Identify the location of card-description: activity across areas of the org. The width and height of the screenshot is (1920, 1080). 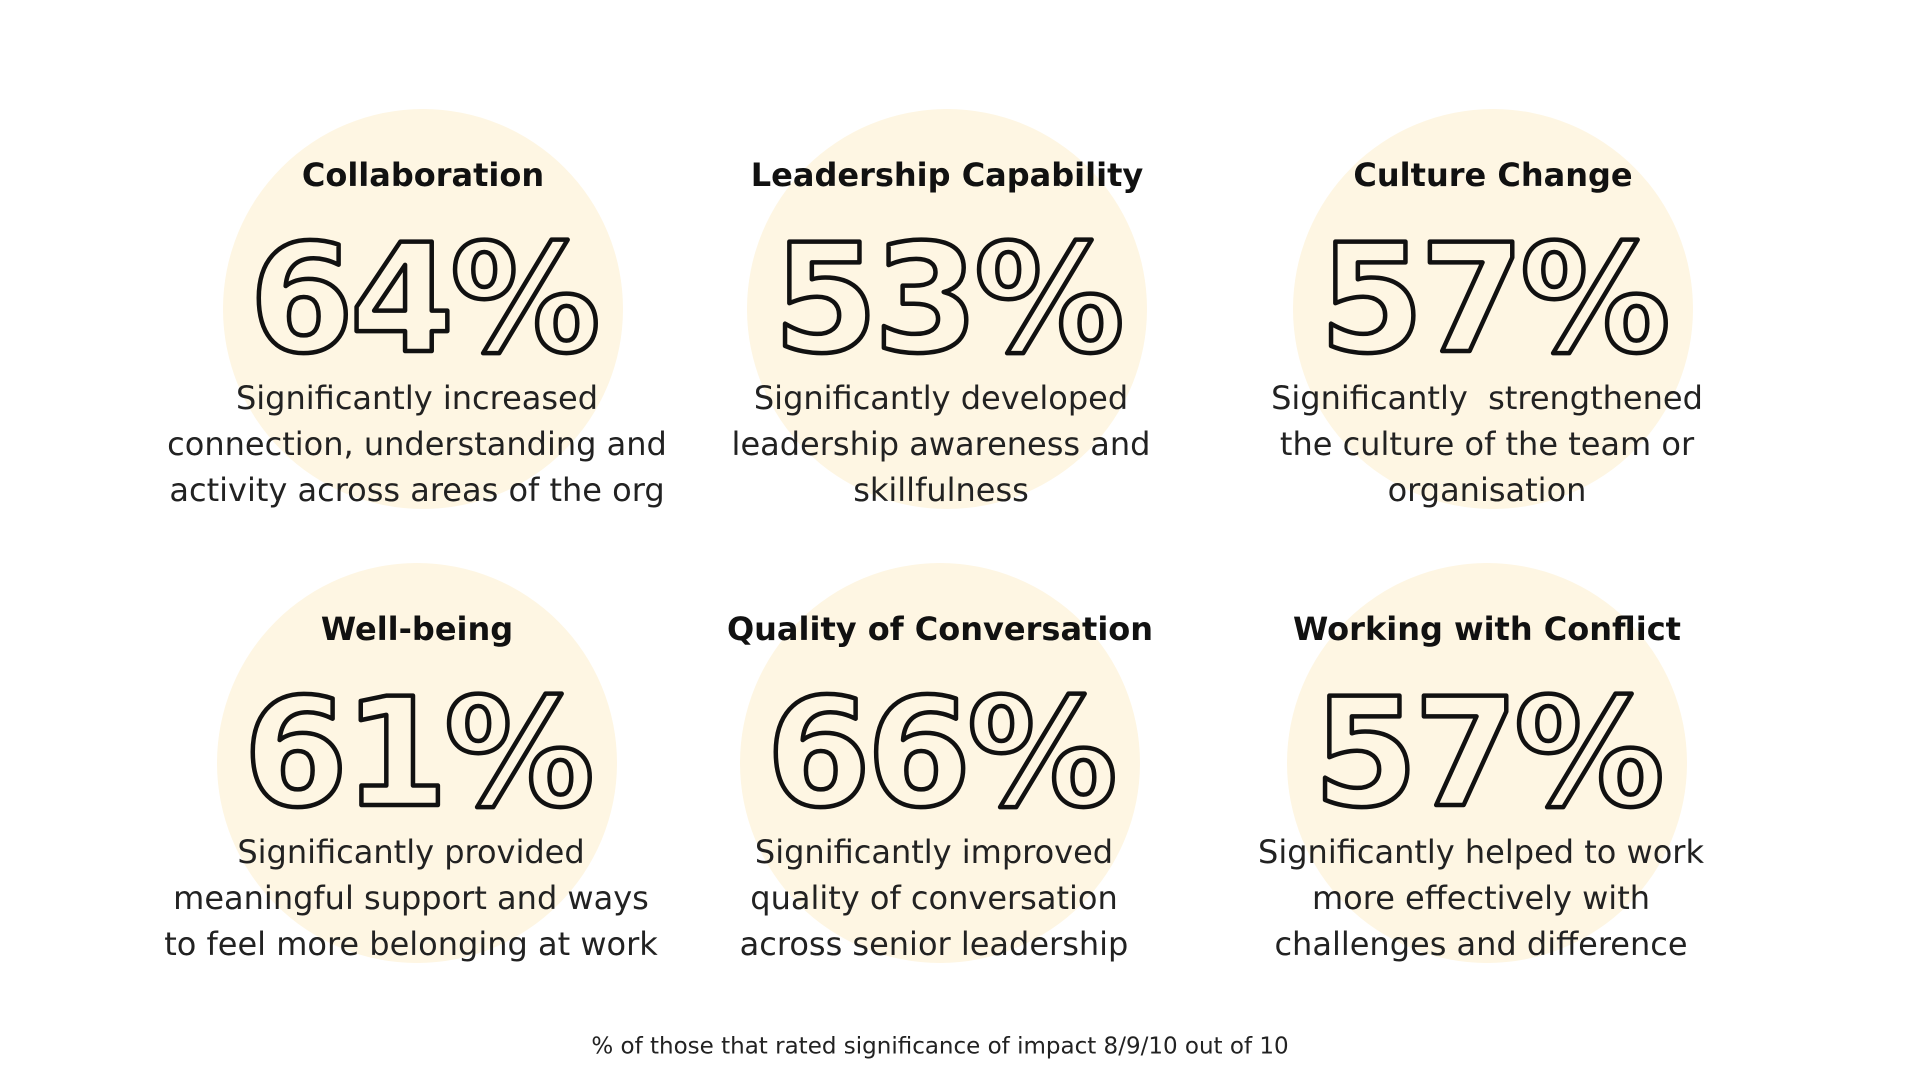
(416, 490).